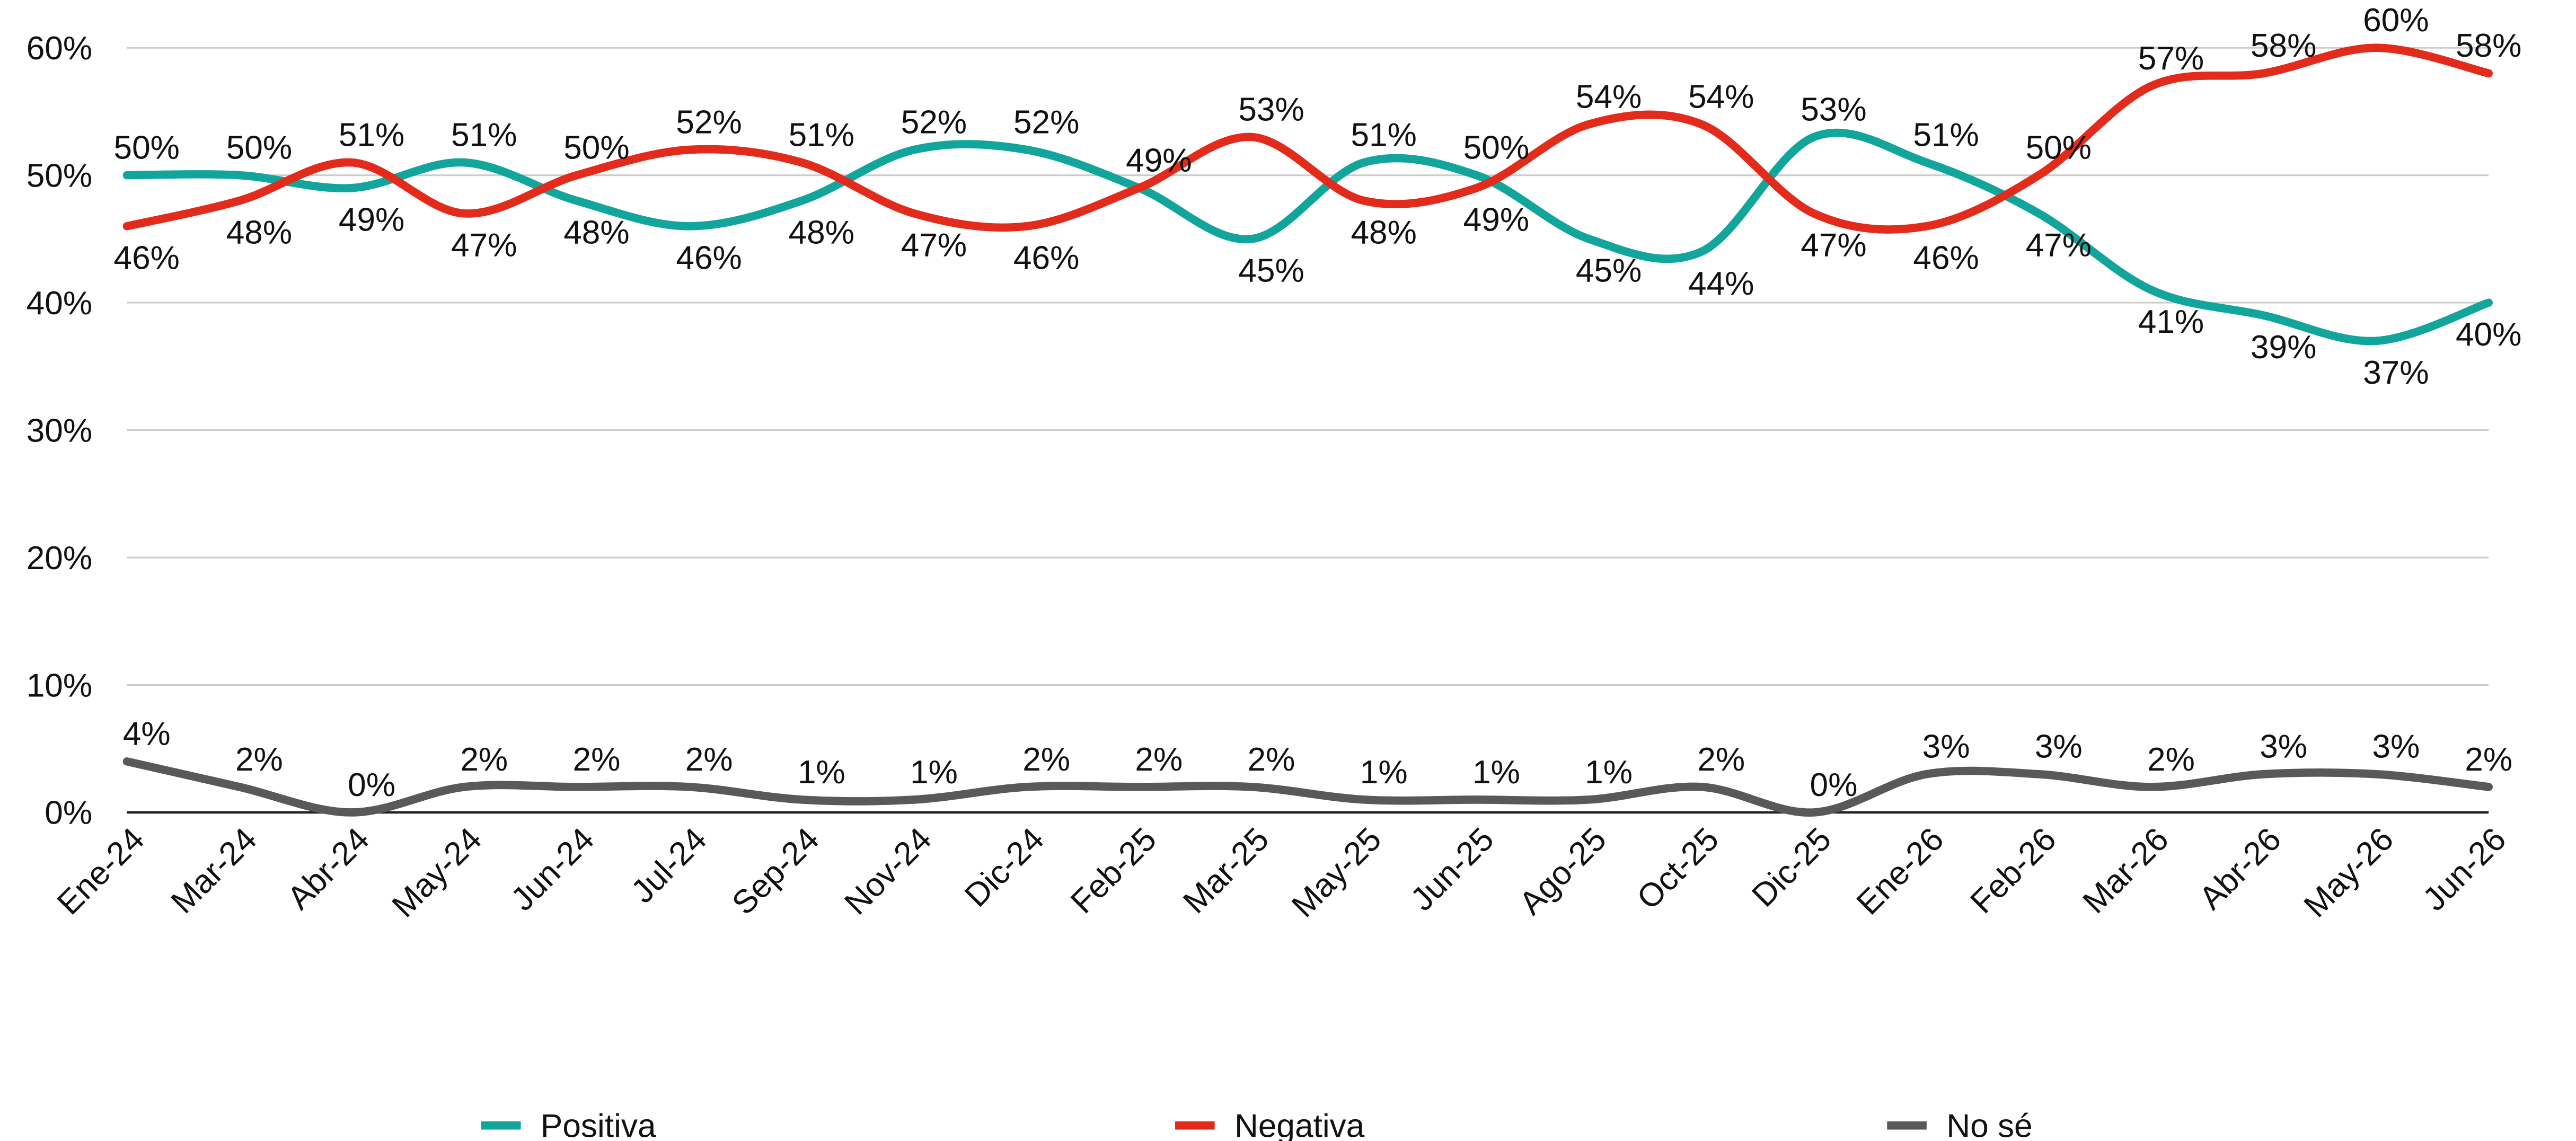  I want to click on data-label: 39%, so click(2283, 347).